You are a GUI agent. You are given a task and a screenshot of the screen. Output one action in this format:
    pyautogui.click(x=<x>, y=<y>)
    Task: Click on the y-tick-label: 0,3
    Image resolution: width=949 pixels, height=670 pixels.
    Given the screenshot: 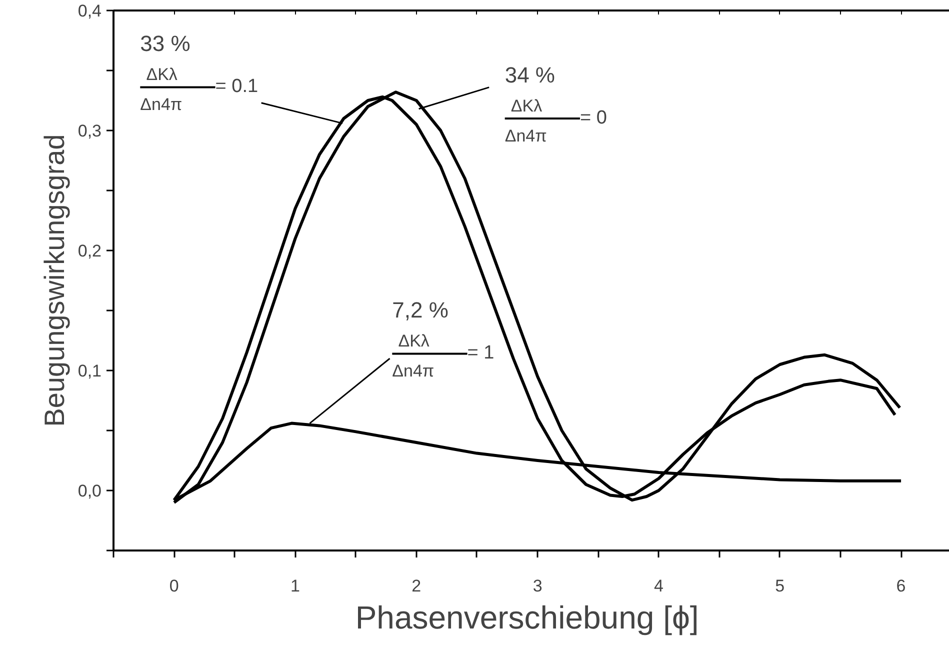 What is the action you would take?
    pyautogui.click(x=90, y=131)
    